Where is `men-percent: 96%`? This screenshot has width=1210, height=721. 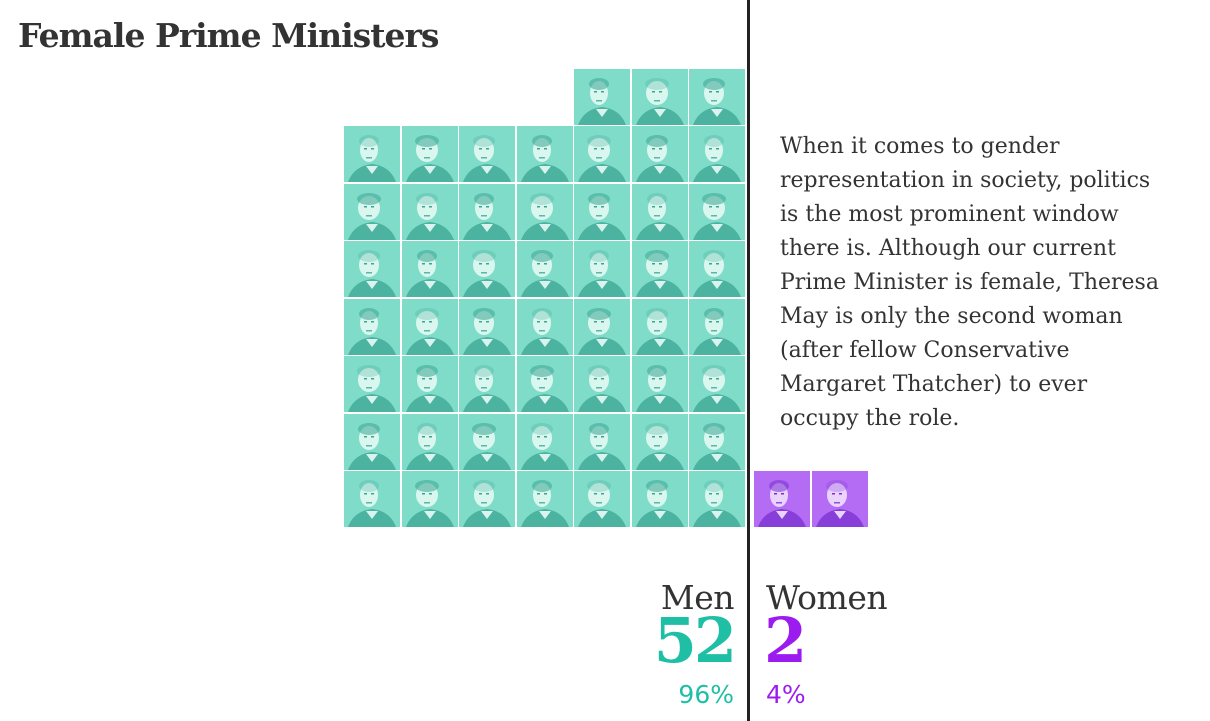 men-percent: 96% is located at coordinates (706, 694).